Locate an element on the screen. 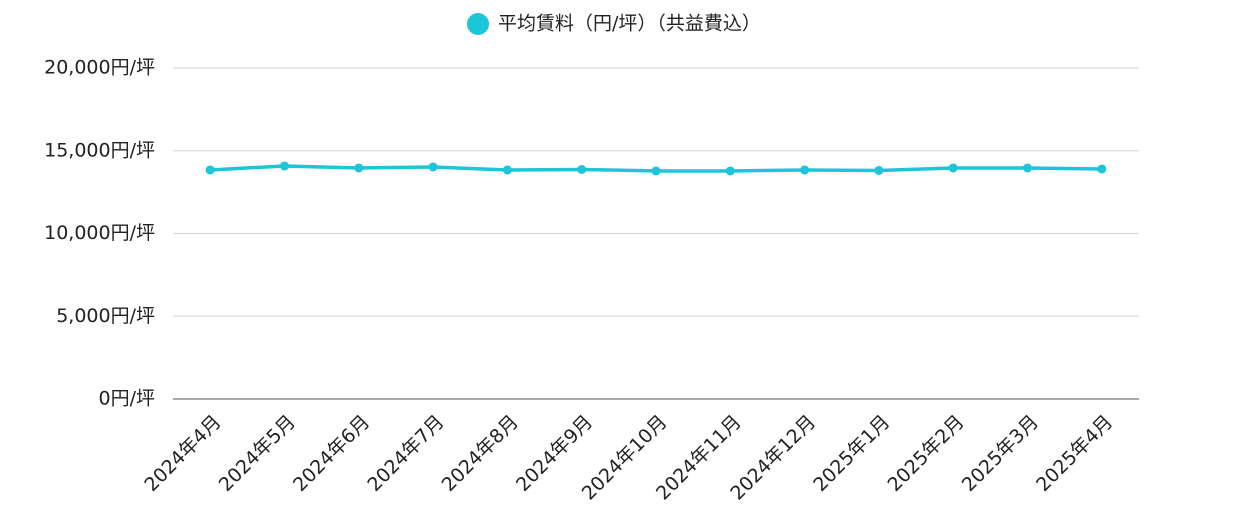 The width and height of the screenshot is (1240, 522). legend-label: 平均賃料（円/坪）（共益費込） is located at coordinates (629, 24).